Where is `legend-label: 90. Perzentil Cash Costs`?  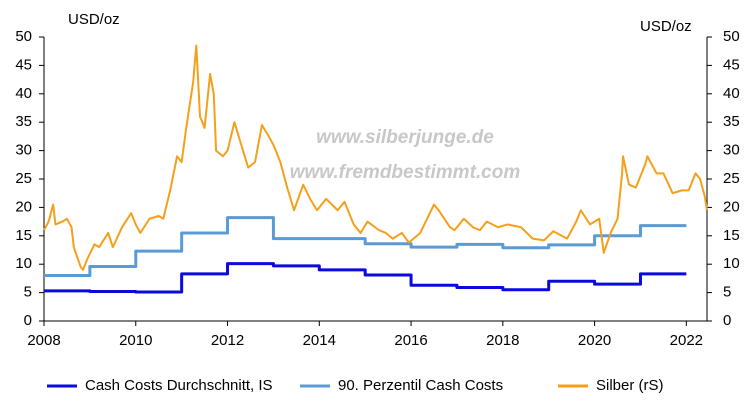
legend-label: 90. Perzentil Cash Costs is located at coordinates (420, 385).